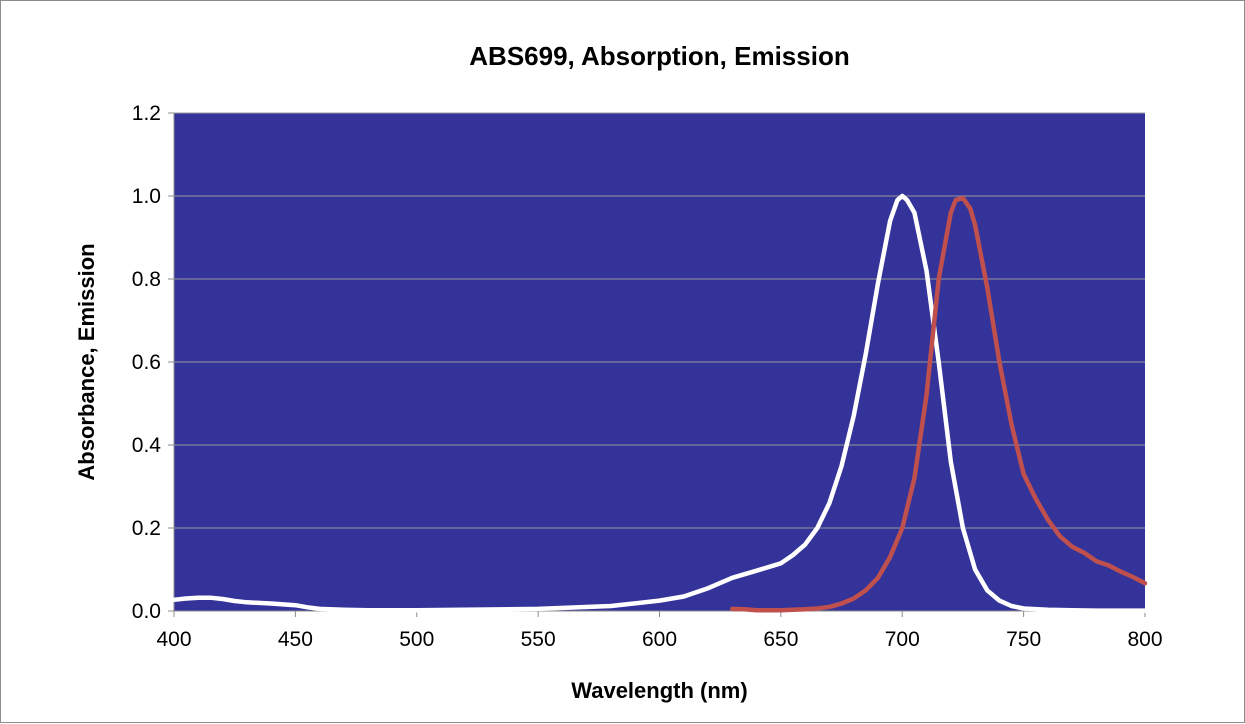  I want to click on y-tick-label: 0.8, so click(146, 279).